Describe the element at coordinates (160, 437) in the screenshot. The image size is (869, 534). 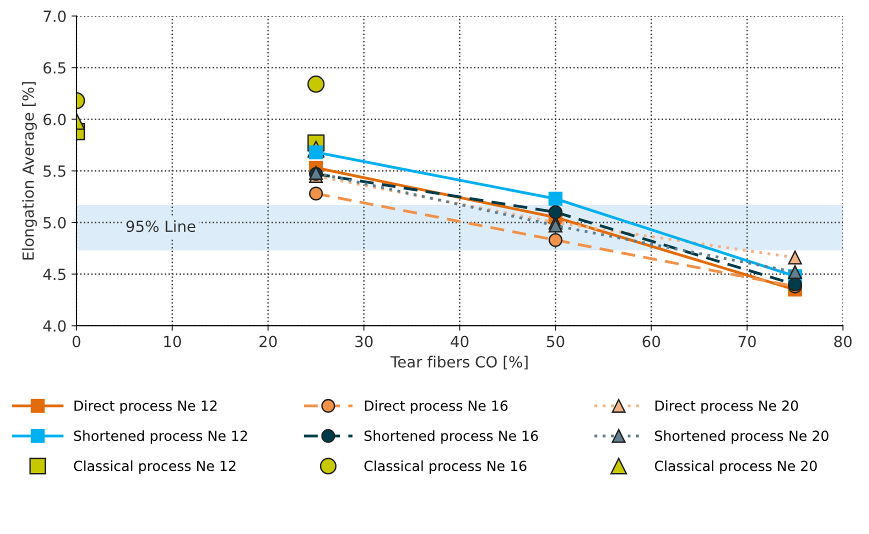
I see `legend-label: Shortened process Ne 12` at that location.